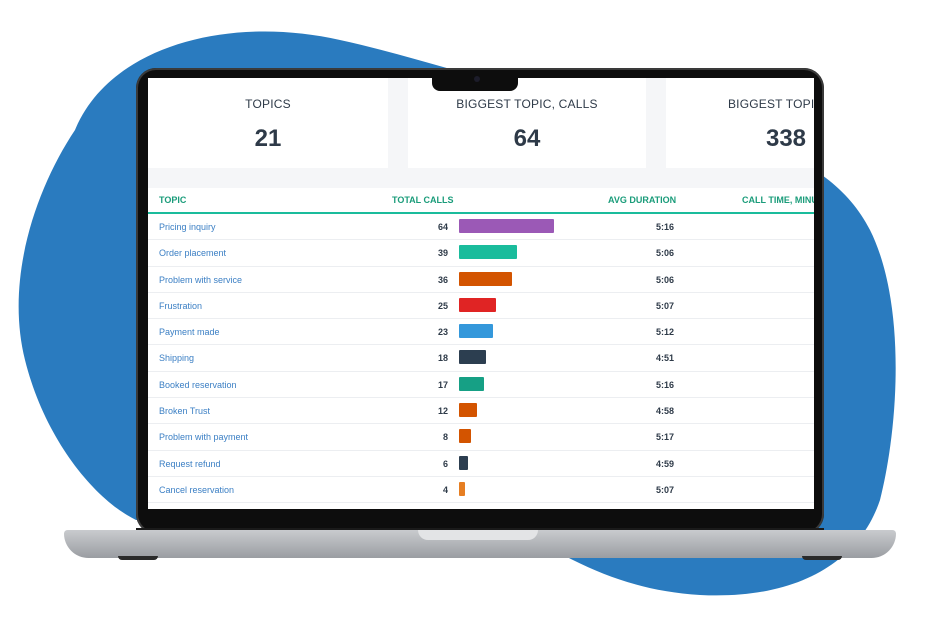  Describe the element at coordinates (193, 253) in the screenshot. I see `topic-link: Order placement` at that location.